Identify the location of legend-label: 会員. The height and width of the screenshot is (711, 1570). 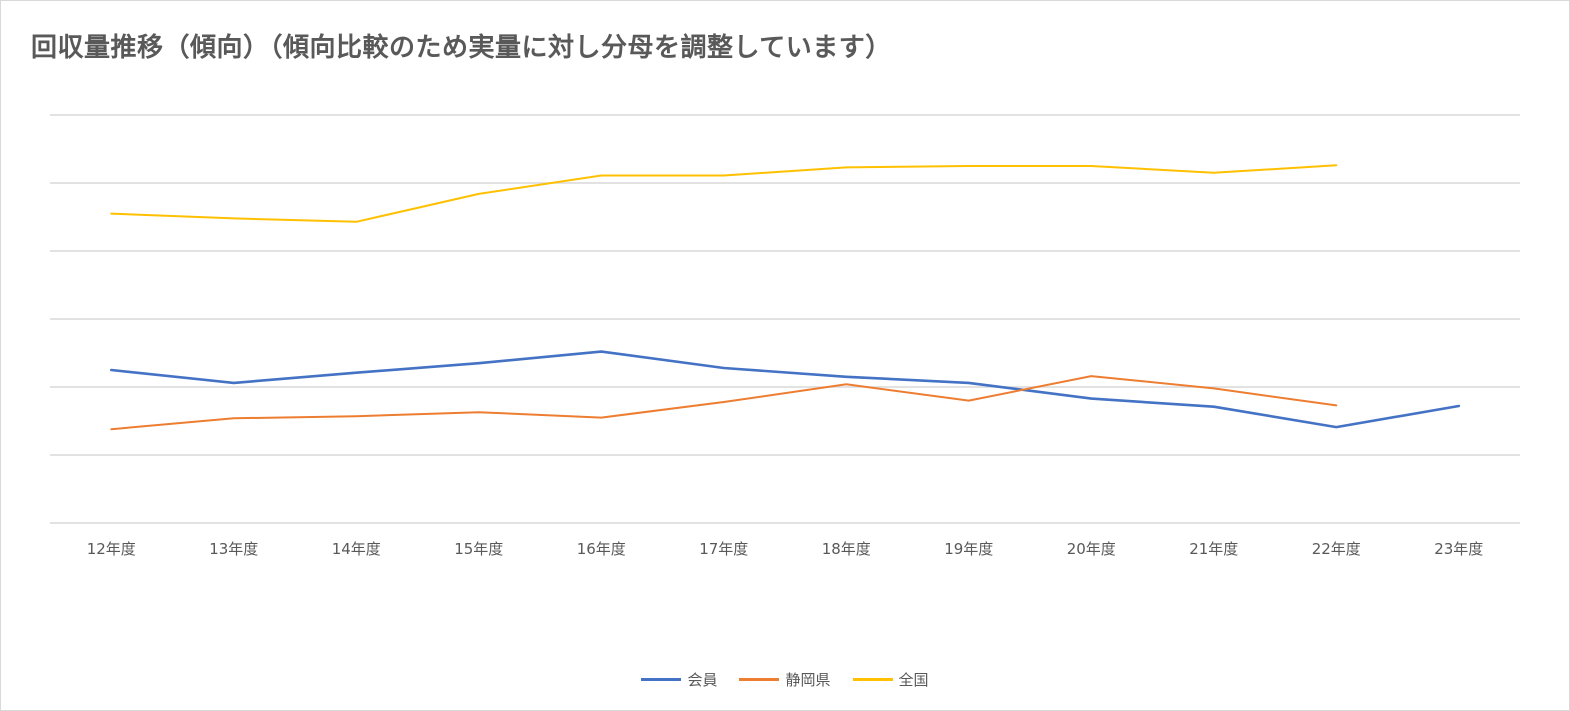
(702, 680).